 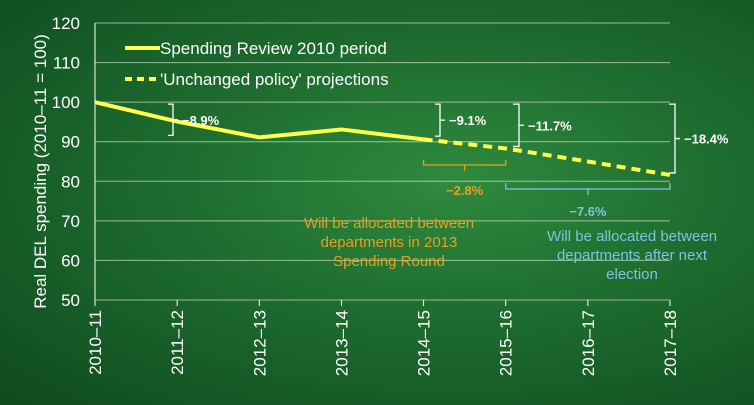 What do you see at coordinates (273, 48) in the screenshot?
I see `legend-label: Spending Review 2010 period` at bounding box center [273, 48].